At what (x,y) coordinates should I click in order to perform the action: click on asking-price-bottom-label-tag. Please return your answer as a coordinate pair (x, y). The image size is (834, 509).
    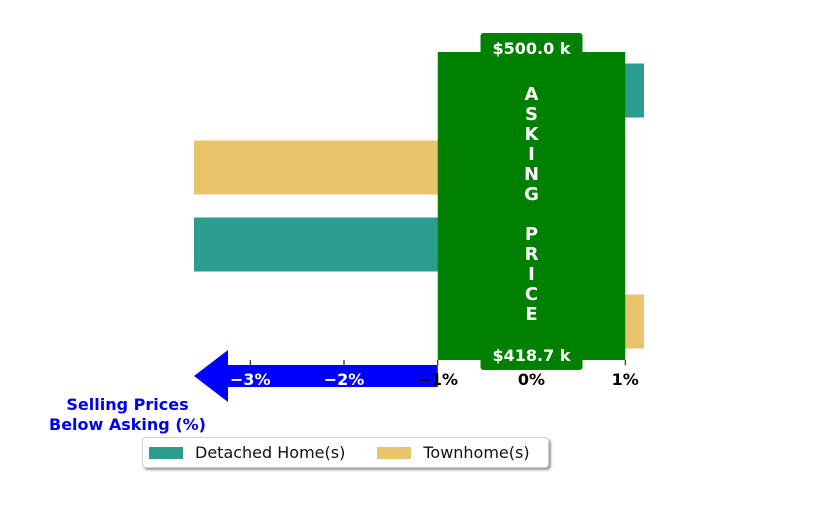
    Looking at the image, I should click on (531, 355).